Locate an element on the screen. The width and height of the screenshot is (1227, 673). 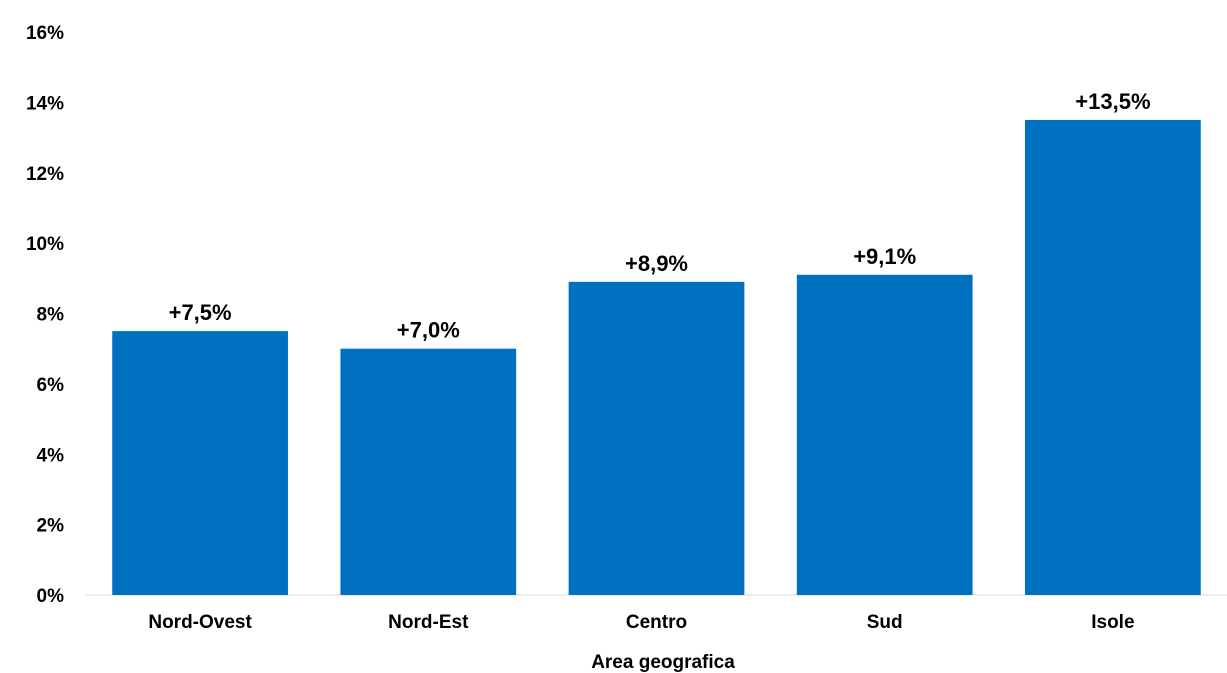
data-label: +9,1% is located at coordinates (884, 256).